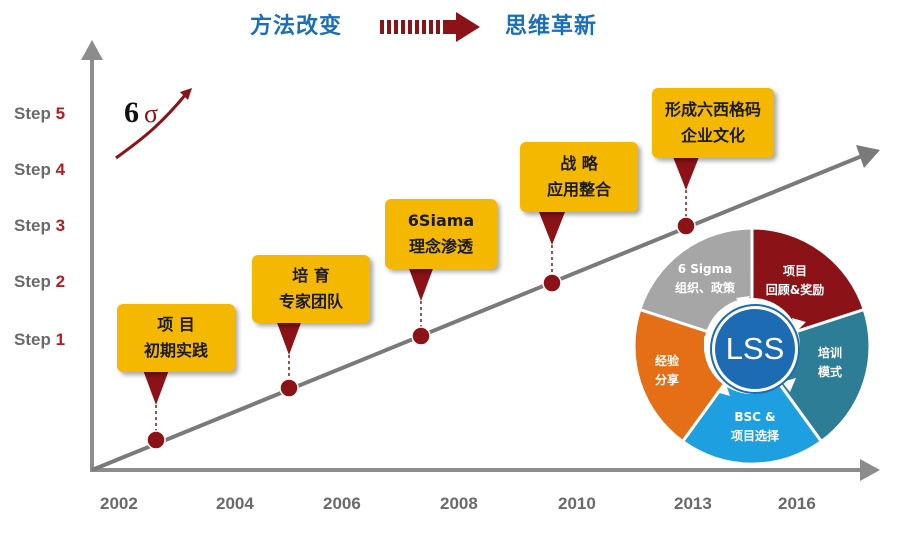 The height and width of the screenshot is (537, 900). Describe the element at coordinates (579, 163) in the screenshot. I see `milestone-line1: 战 略` at that location.